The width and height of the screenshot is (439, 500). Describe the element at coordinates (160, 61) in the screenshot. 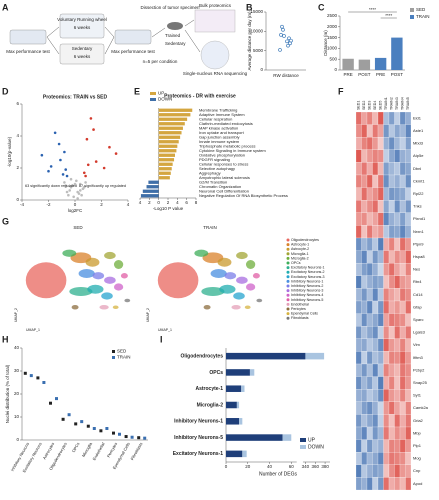

I see `diagram-label: n=5 per condition` at that location.